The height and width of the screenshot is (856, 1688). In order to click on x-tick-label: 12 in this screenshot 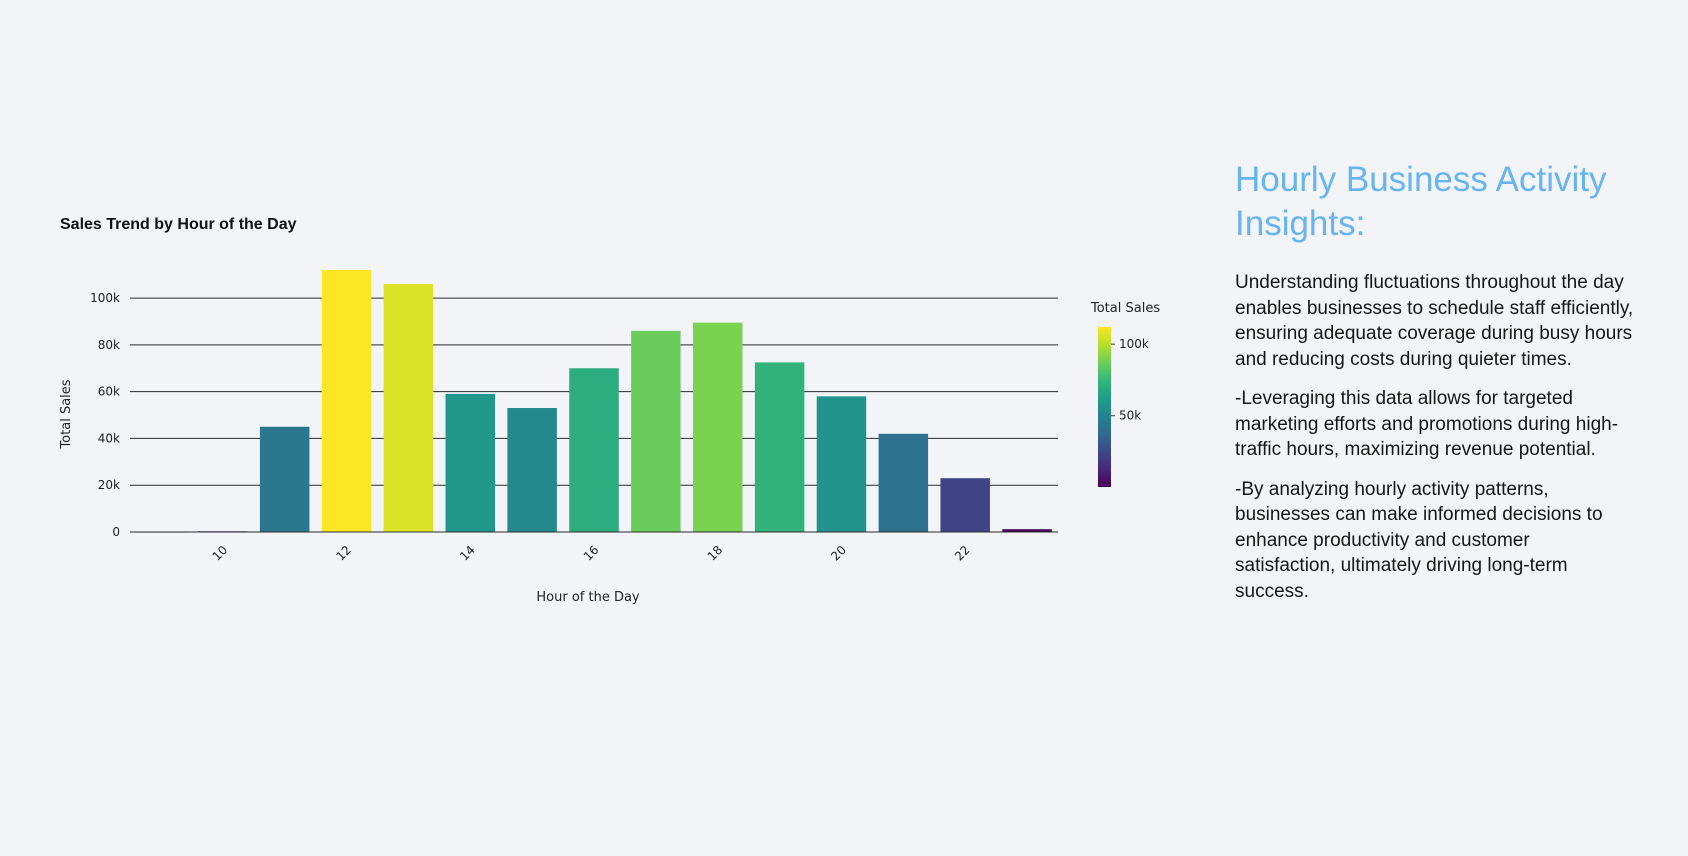, I will do `click(343, 553)`.